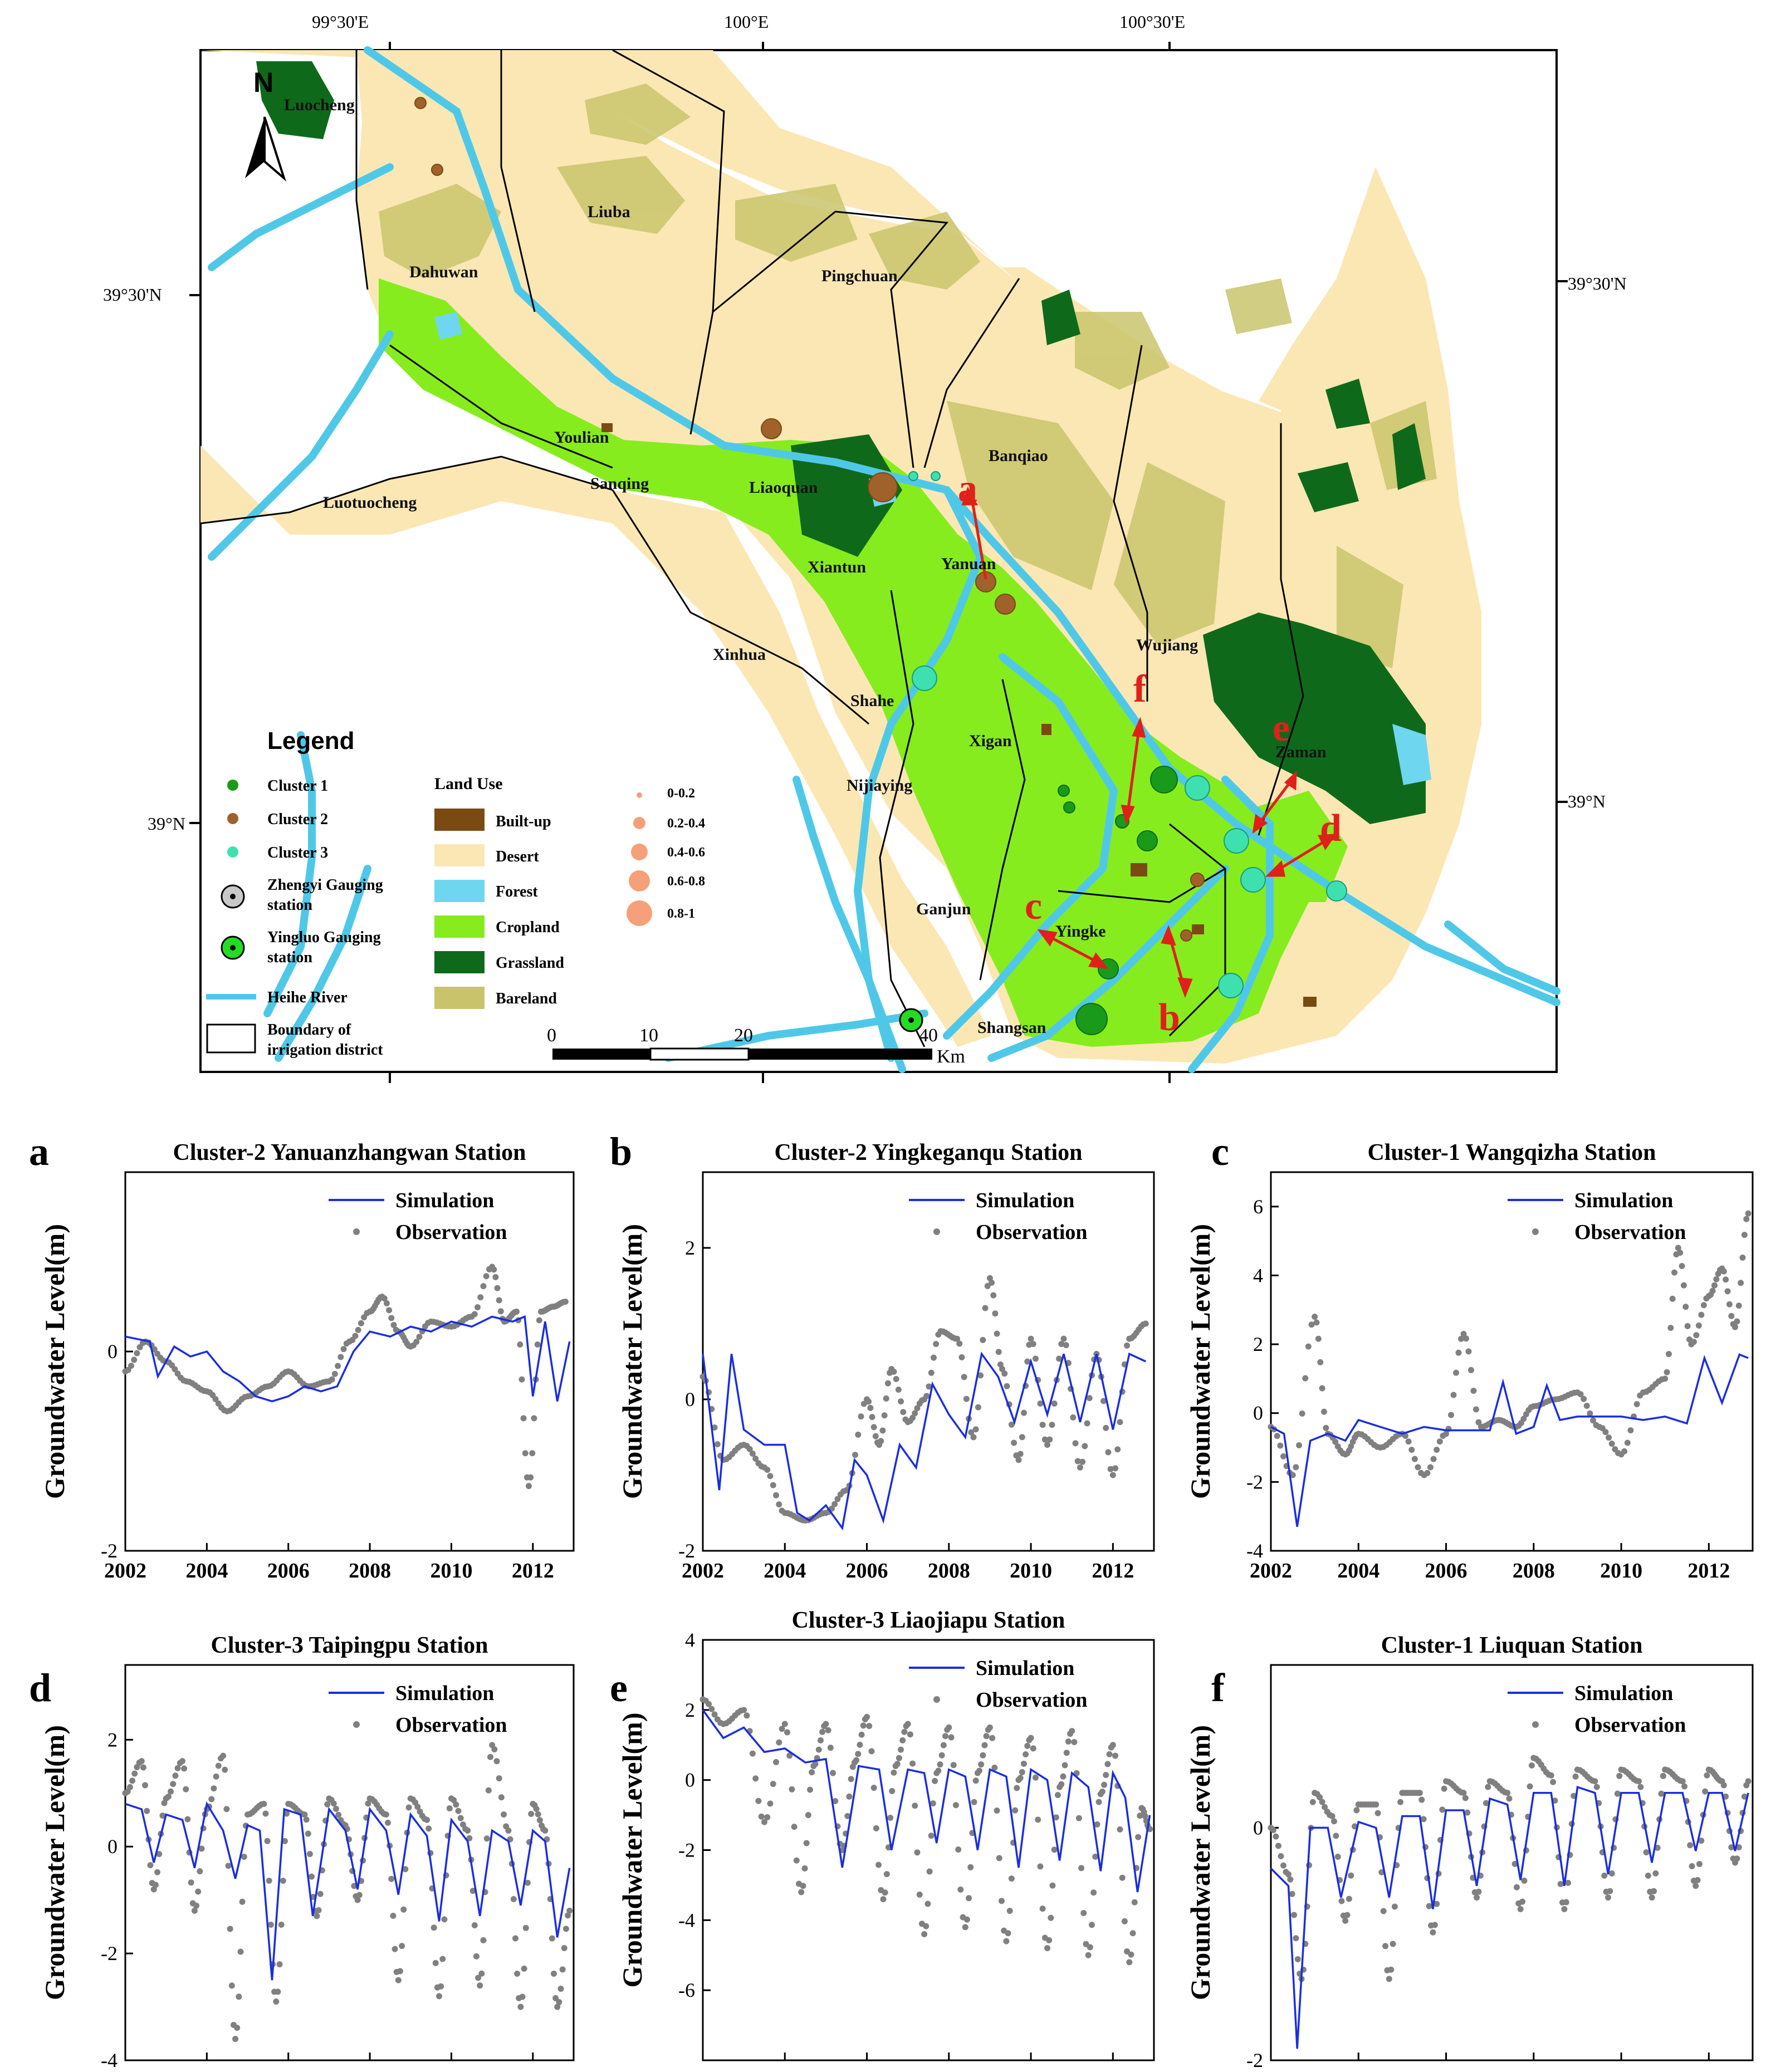  Describe the element at coordinates (1621, 2070) in the screenshot. I see `x-tick-label: 2010` at that location.